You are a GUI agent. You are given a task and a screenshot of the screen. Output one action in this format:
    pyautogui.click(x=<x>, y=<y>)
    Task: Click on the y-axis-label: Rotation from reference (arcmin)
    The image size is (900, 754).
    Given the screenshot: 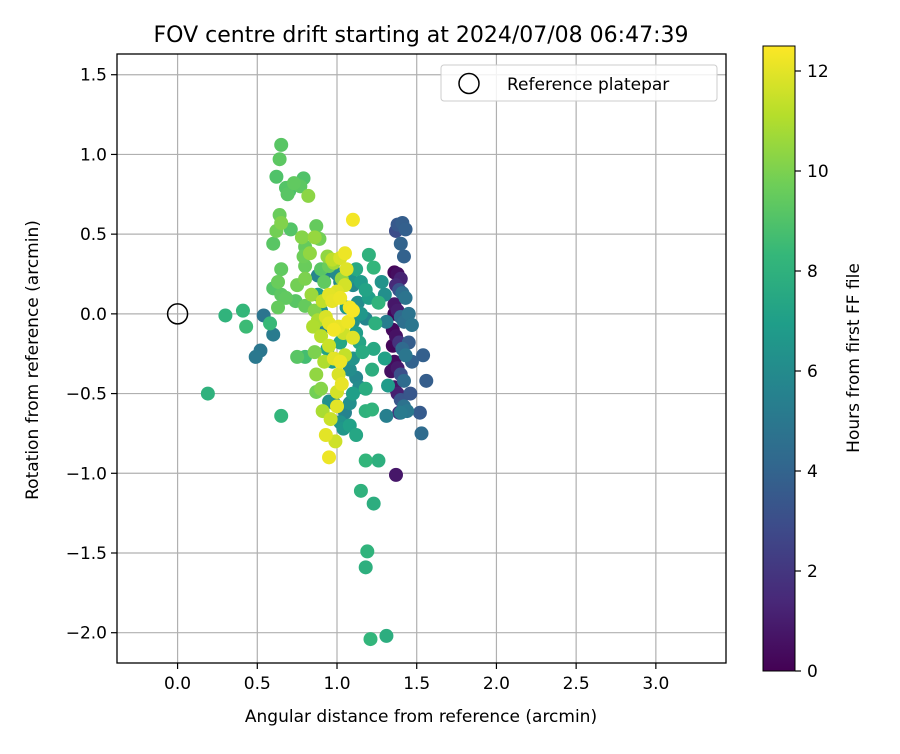 What is the action you would take?
    pyautogui.click(x=33, y=360)
    